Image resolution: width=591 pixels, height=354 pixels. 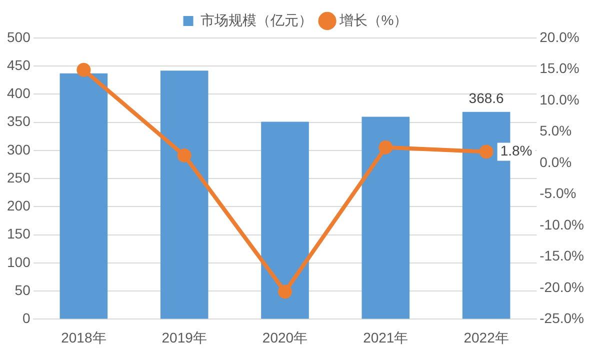 I want to click on y-tick-label: 100, so click(x=19, y=262).